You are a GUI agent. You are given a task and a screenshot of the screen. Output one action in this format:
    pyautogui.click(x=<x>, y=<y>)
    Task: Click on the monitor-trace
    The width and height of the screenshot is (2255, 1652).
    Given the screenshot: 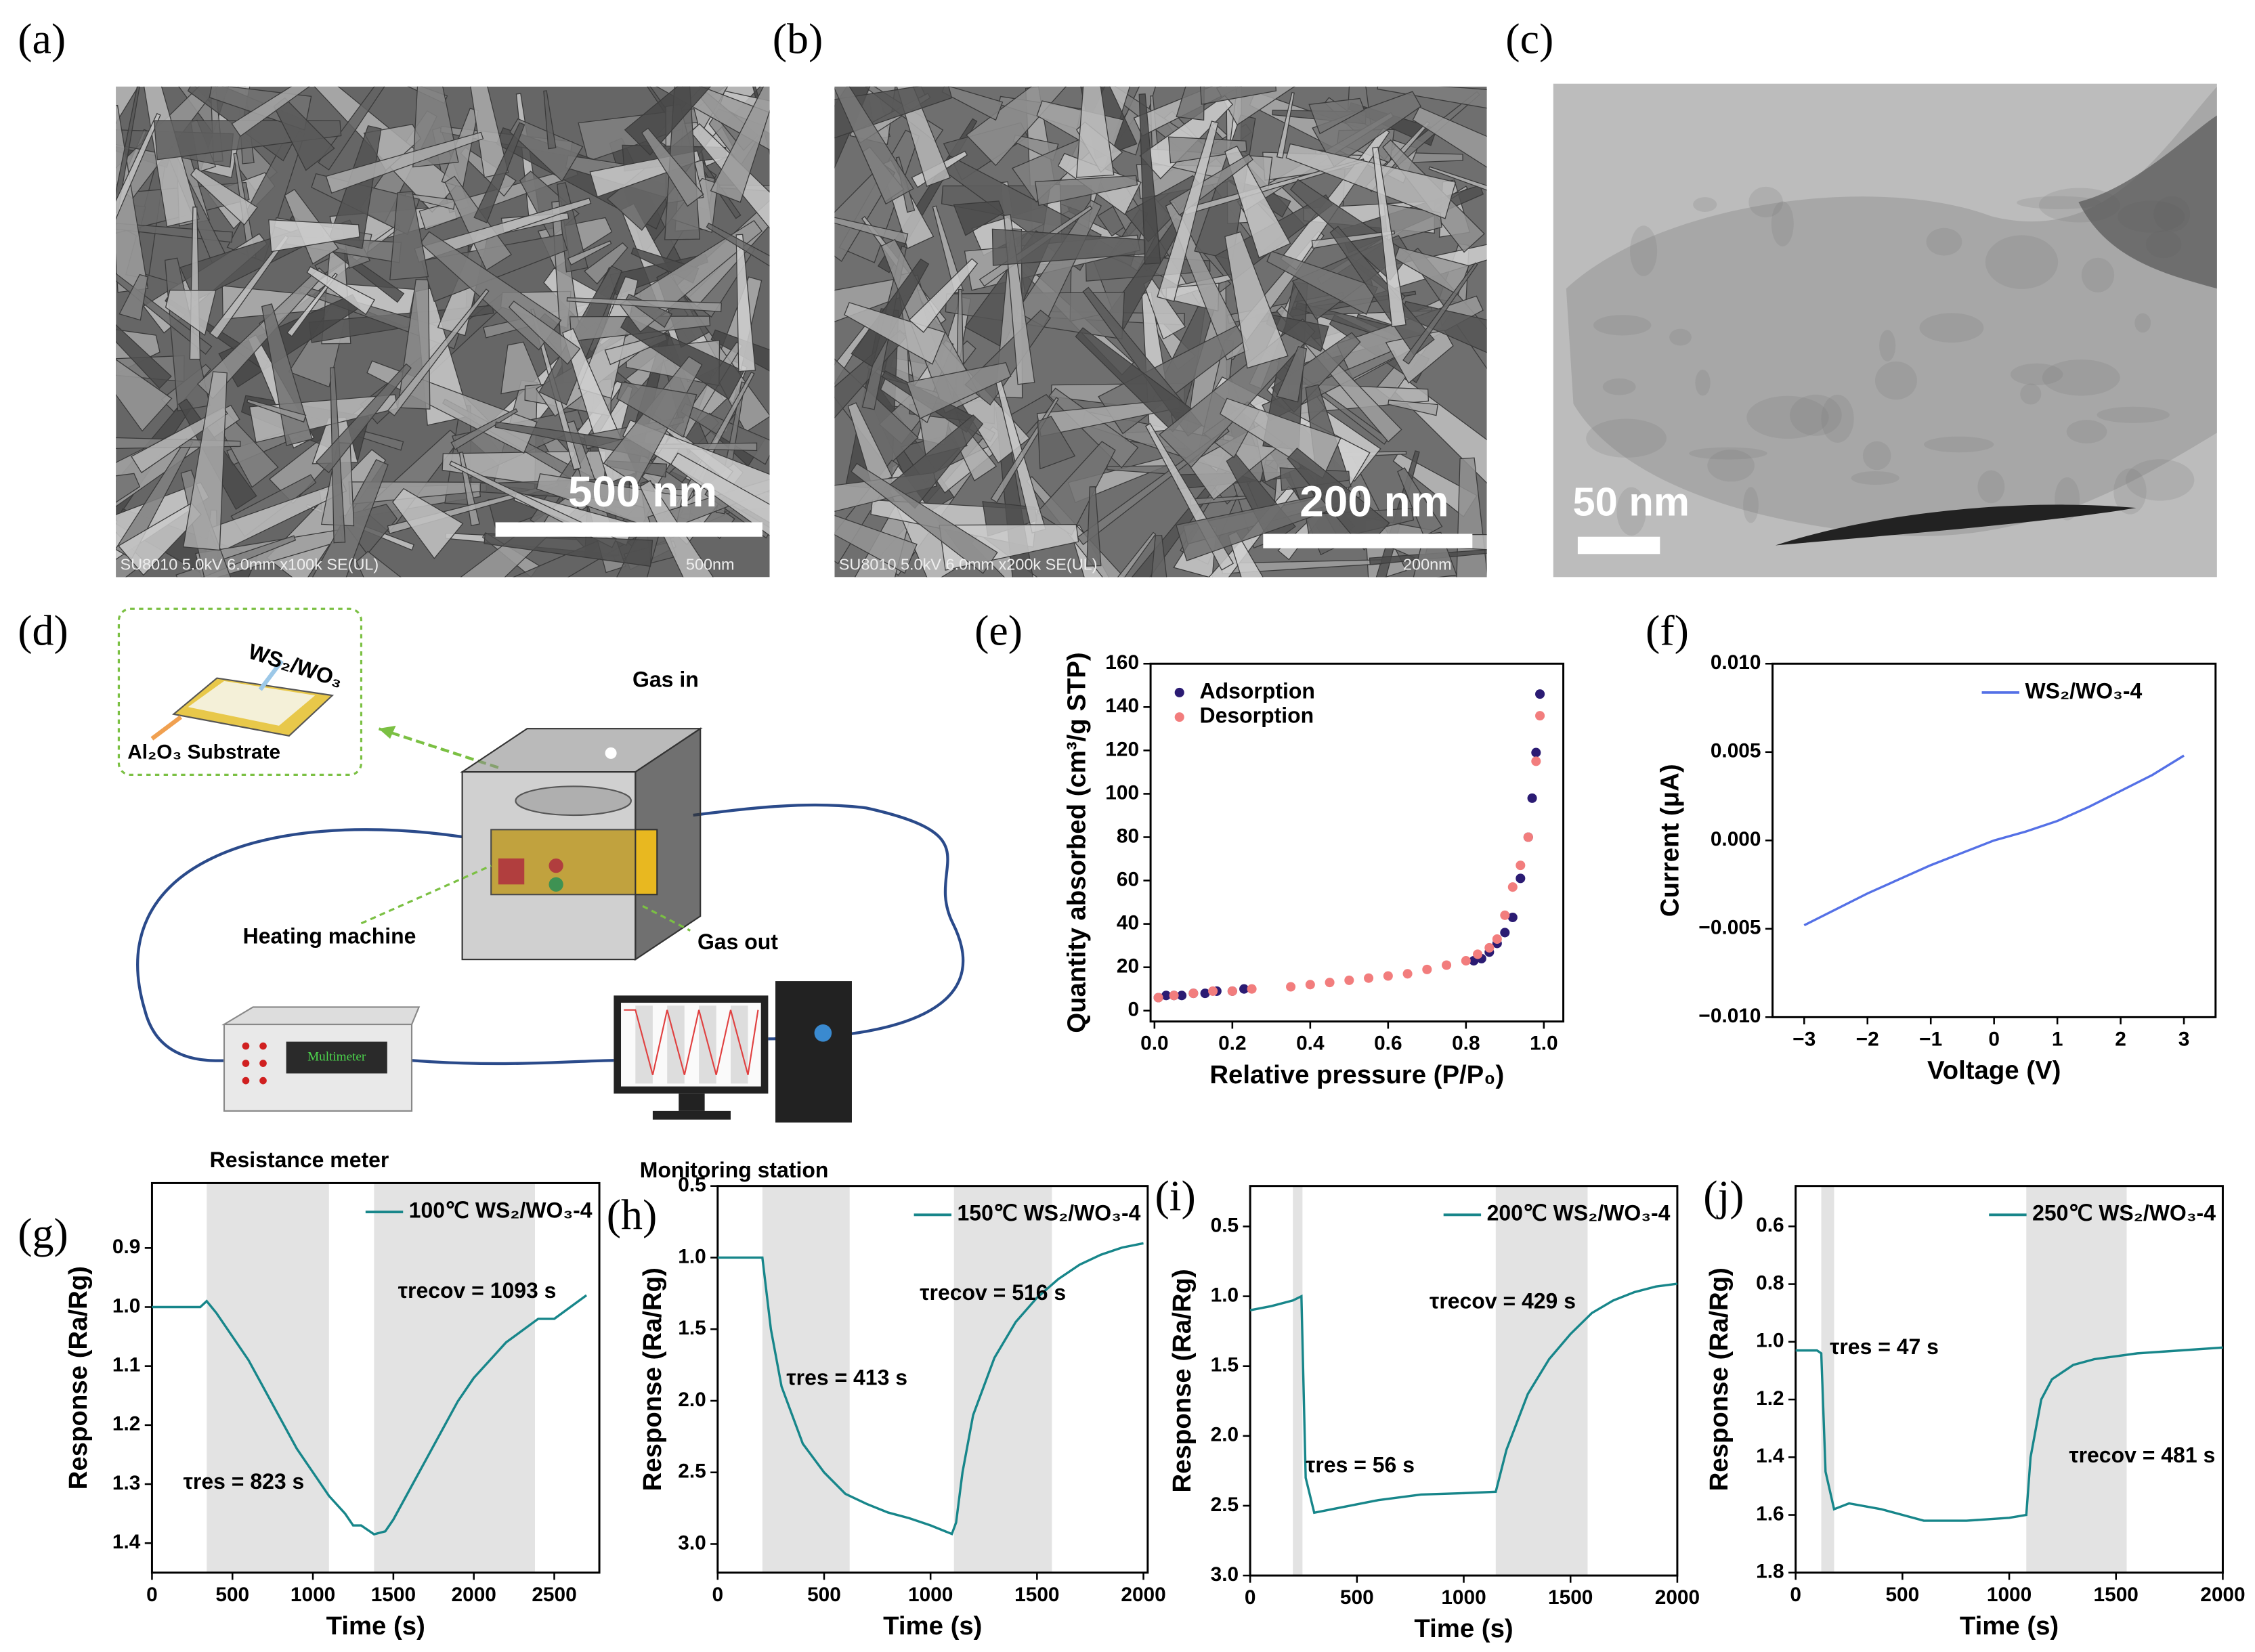 What is the action you would take?
    pyautogui.click(x=692, y=1042)
    